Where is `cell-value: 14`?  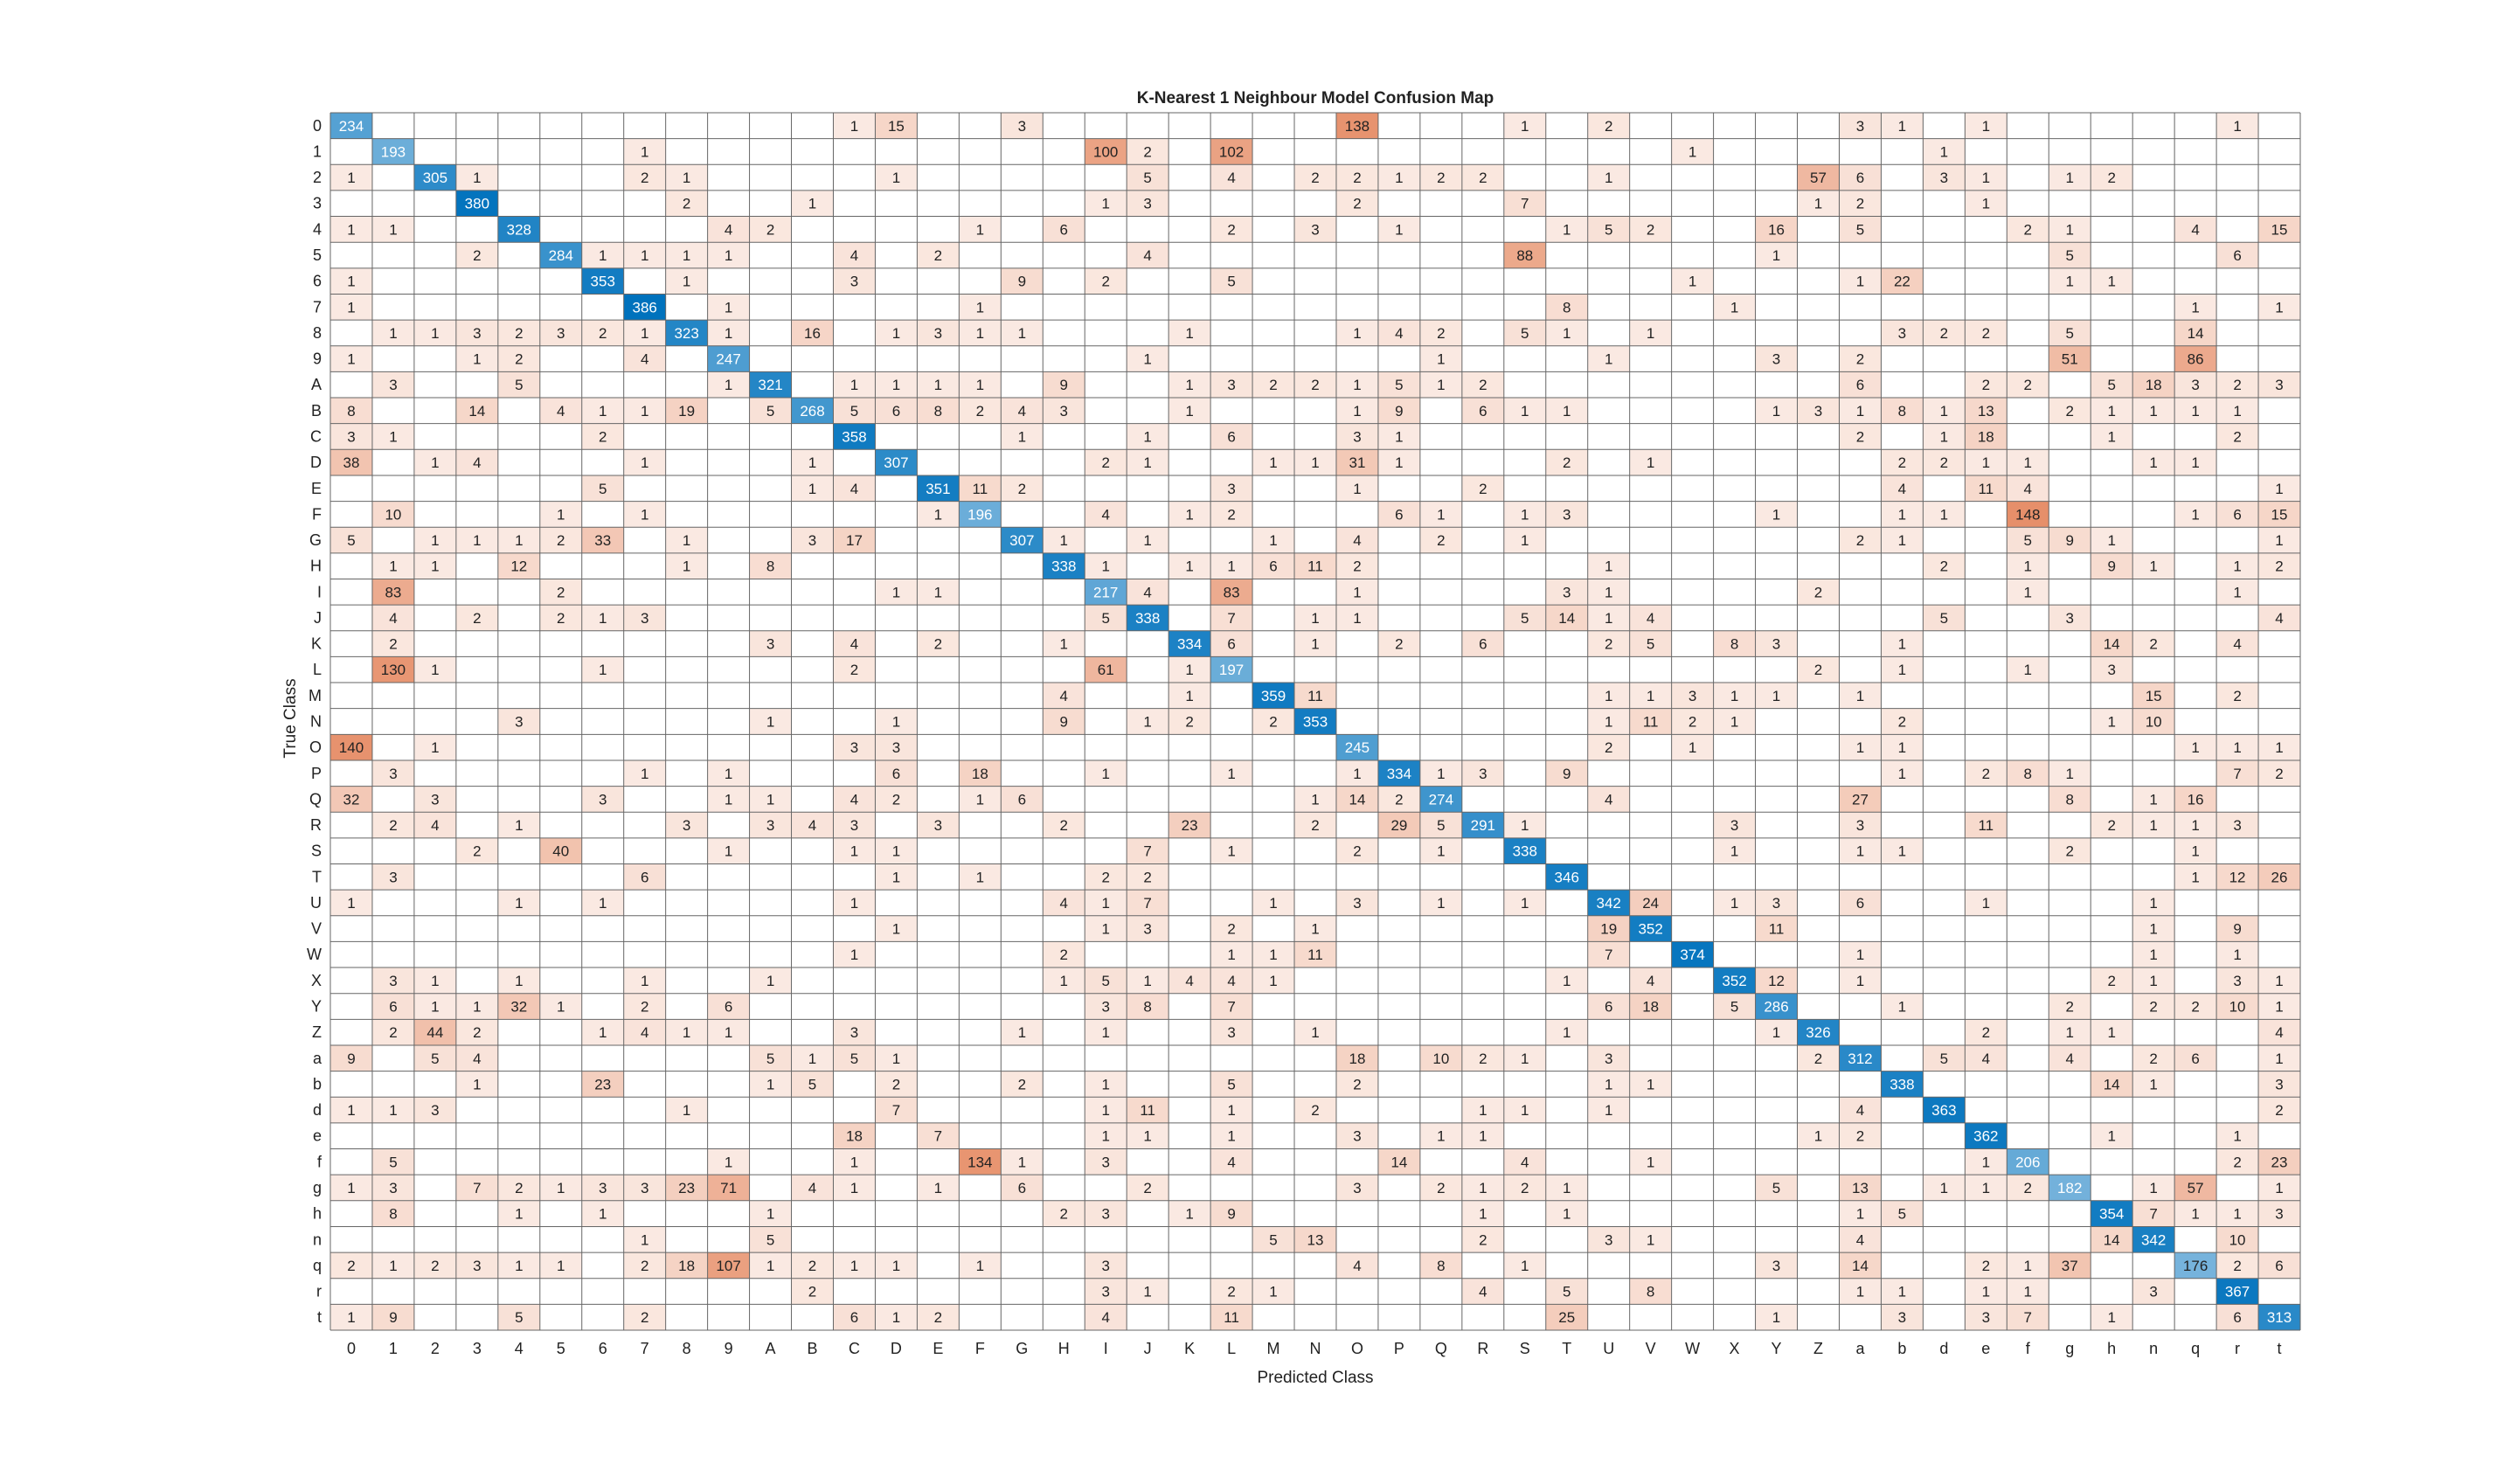 cell-value: 14 is located at coordinates (476, 411).